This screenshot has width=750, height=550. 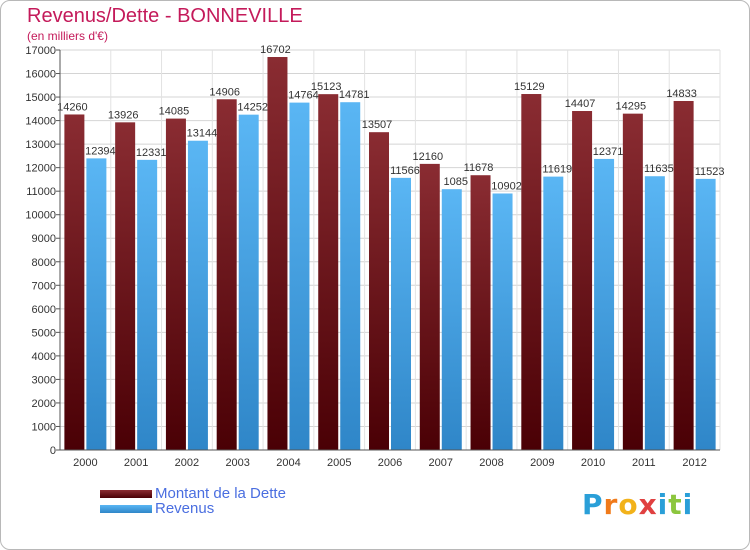 I want to click on x-tick-label: 2009, so click(x=542, y=463).